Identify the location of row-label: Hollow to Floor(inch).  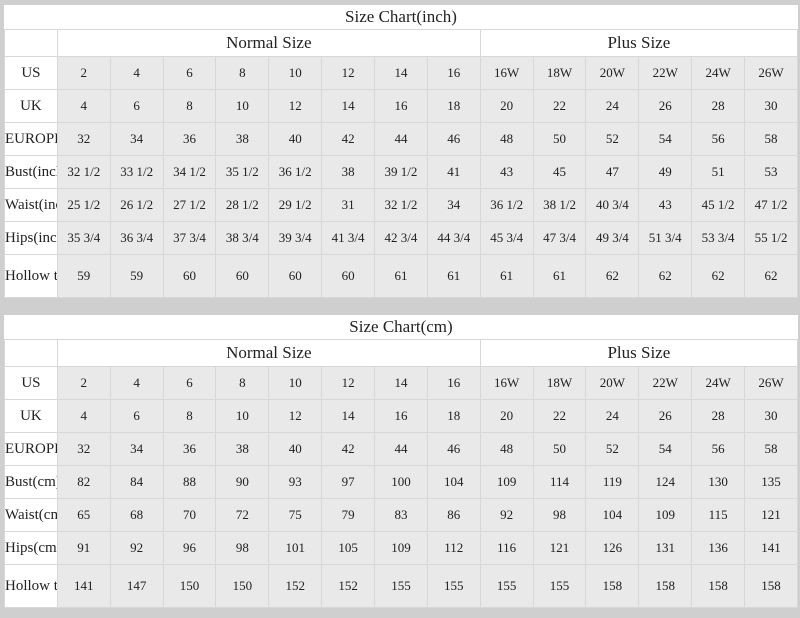
(31, 276).